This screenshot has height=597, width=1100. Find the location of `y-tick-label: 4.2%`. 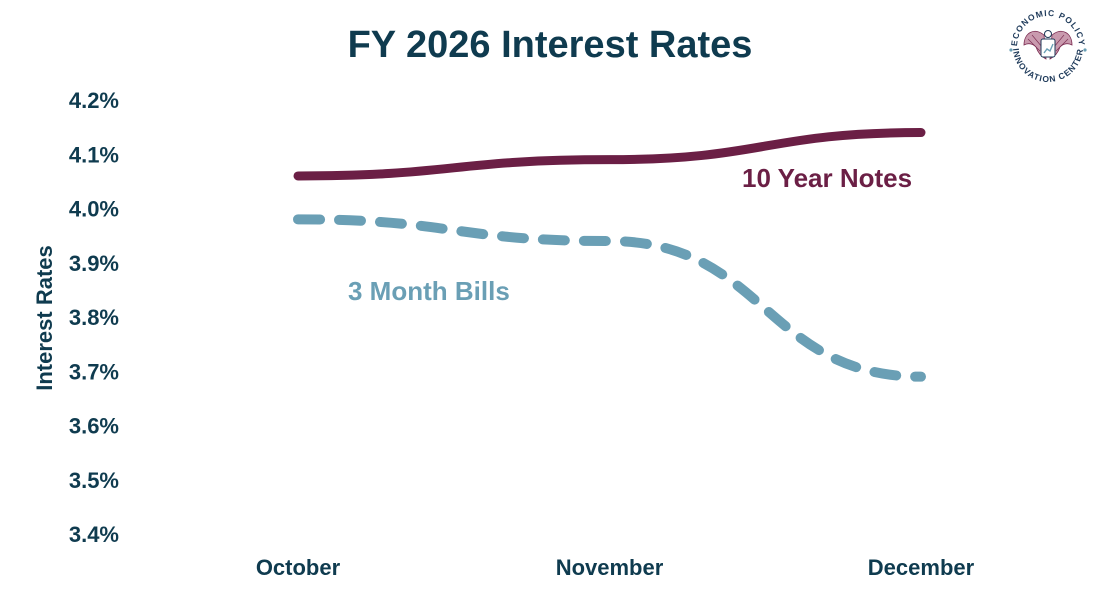

y-tick-label: 4.2% is located at coordinates (94, 100).